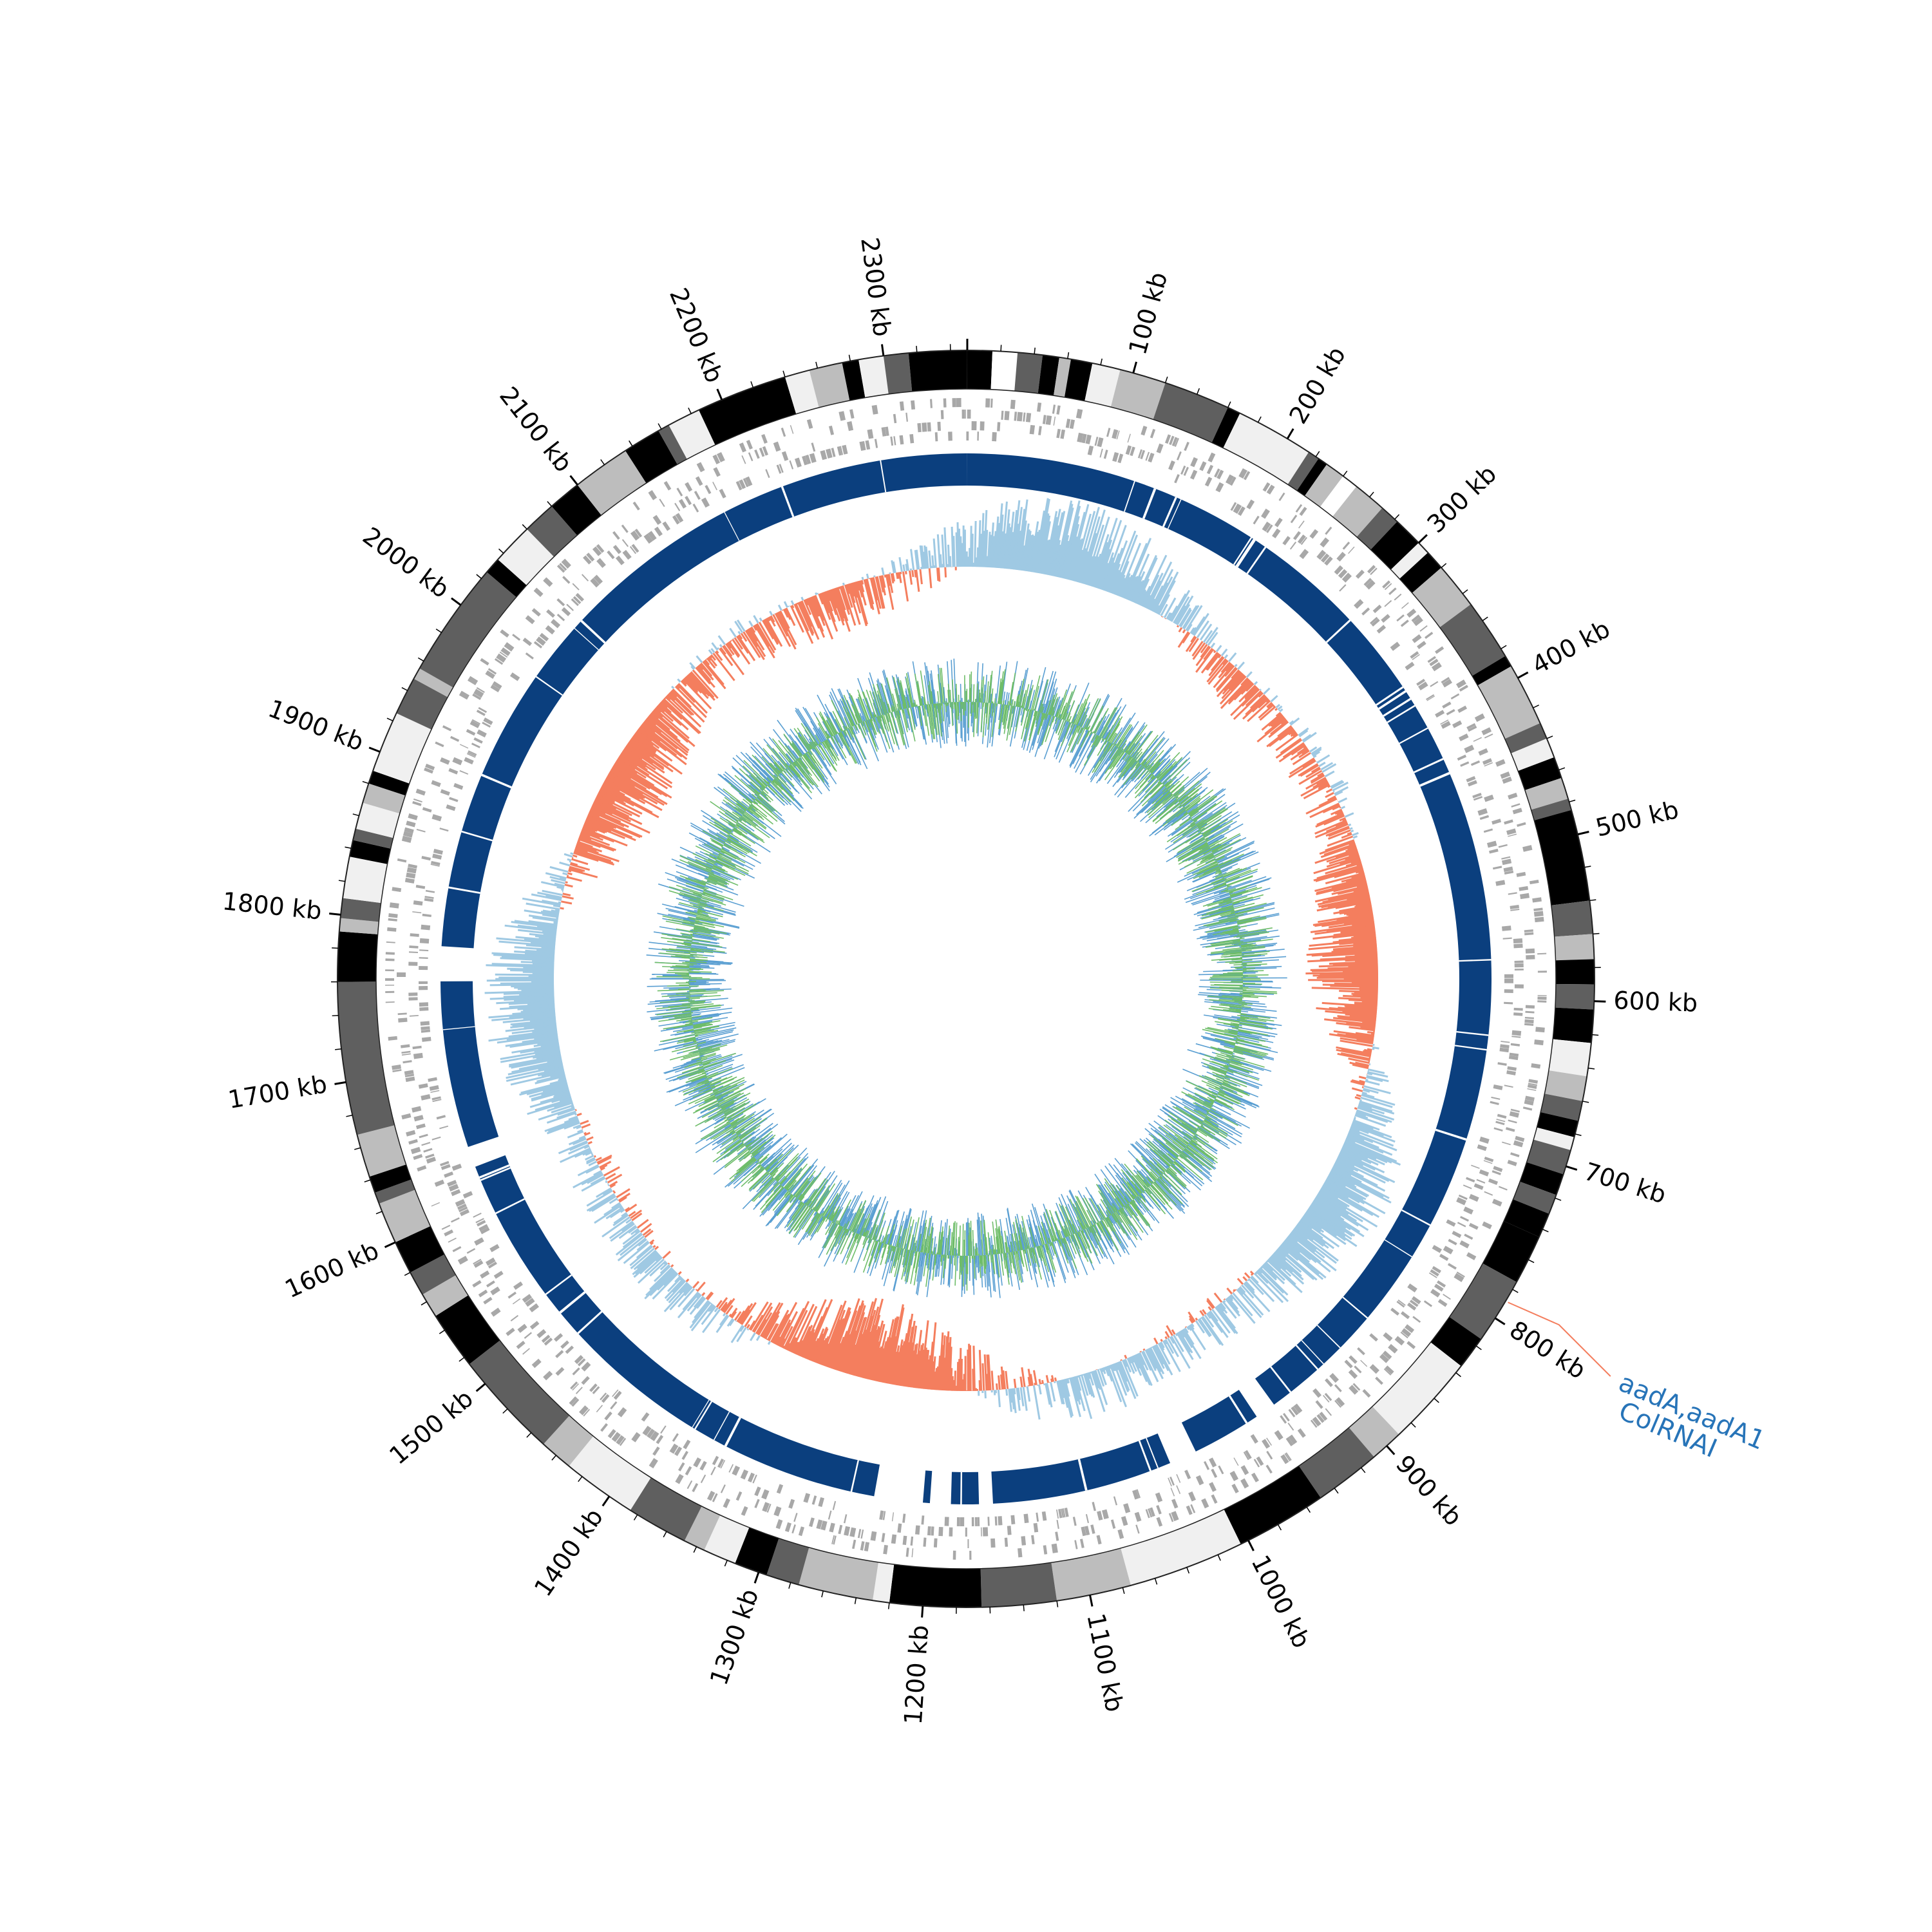 This screenshot has width=1932, height=1932. Describe the element at coordinates (1256, 560) in the screenshot. I see `blast-gap` at that location.